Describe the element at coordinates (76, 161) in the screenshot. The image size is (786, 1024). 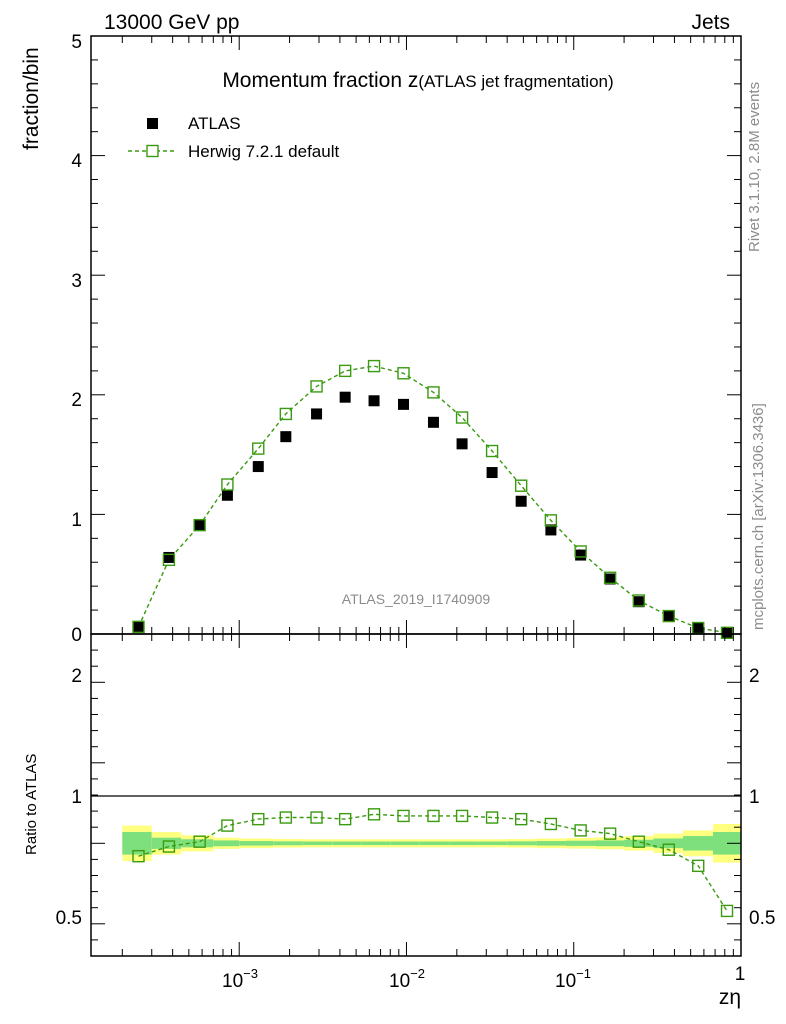
I see `main-ytick-label: 4` at that location.